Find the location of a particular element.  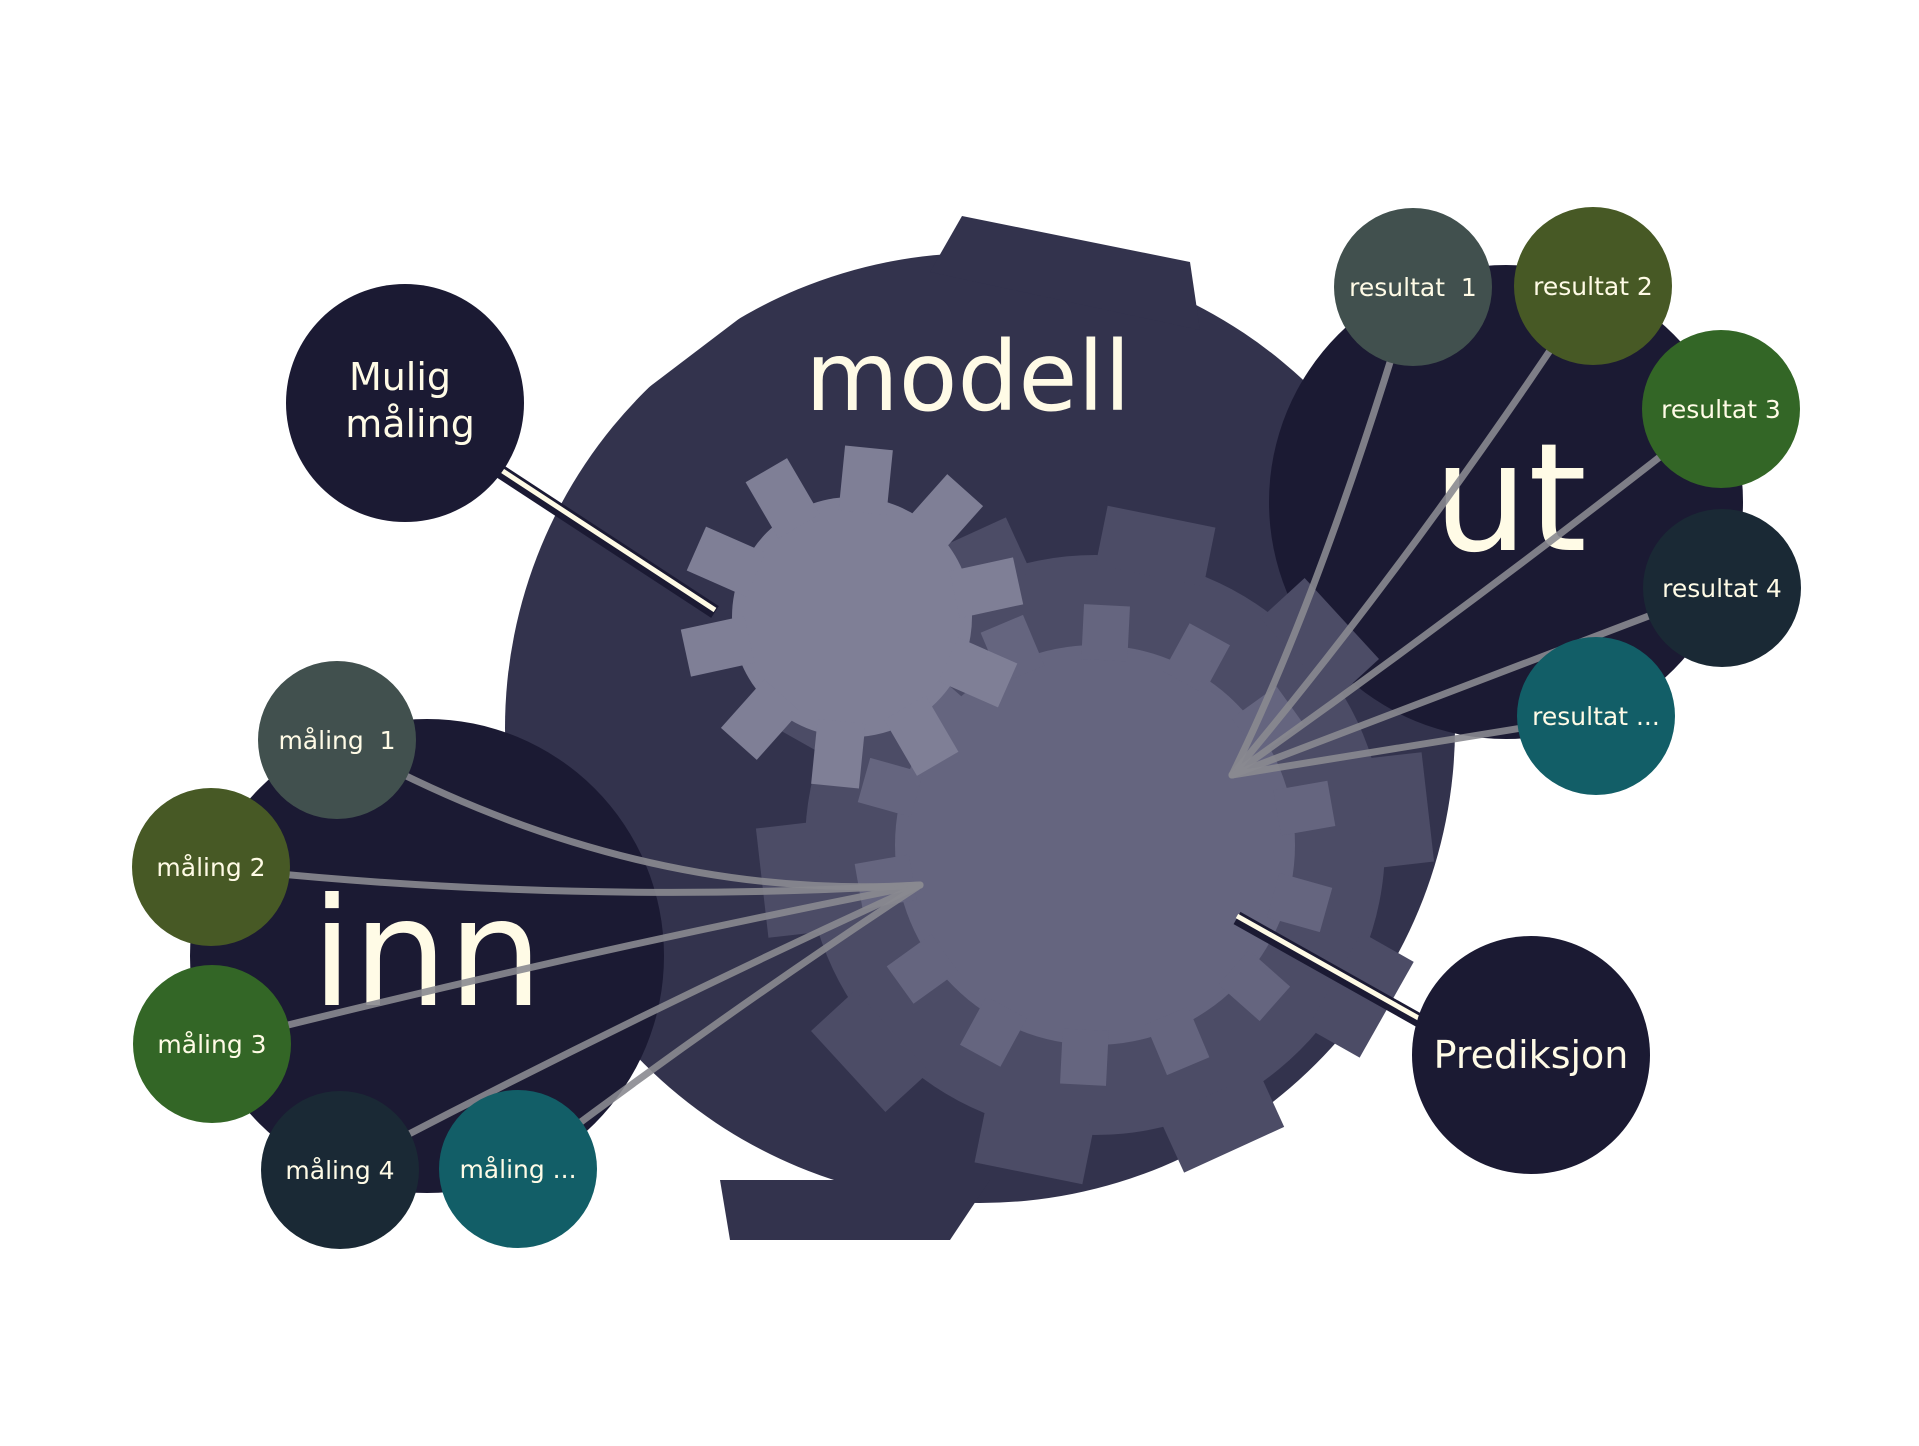

result-label-2: resultat 2 is located at coordinates (1593, 286).